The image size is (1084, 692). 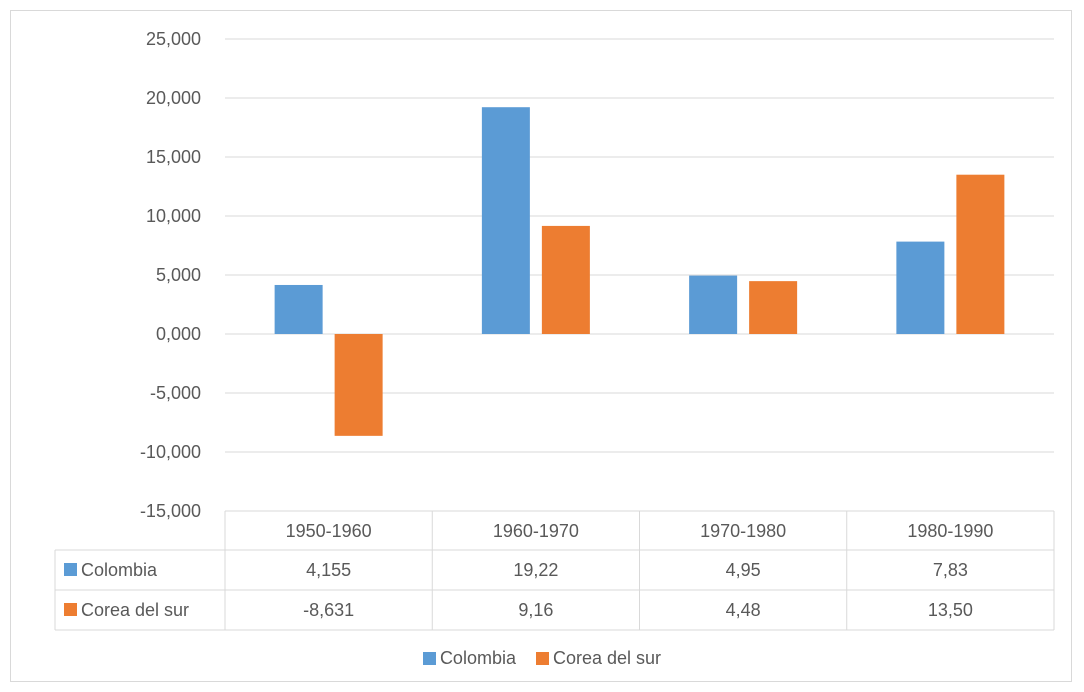 What do you see at coordinates (743, 570) in the screenshot?
I see `data-label: 4,95` at bounding box center [743, 570].